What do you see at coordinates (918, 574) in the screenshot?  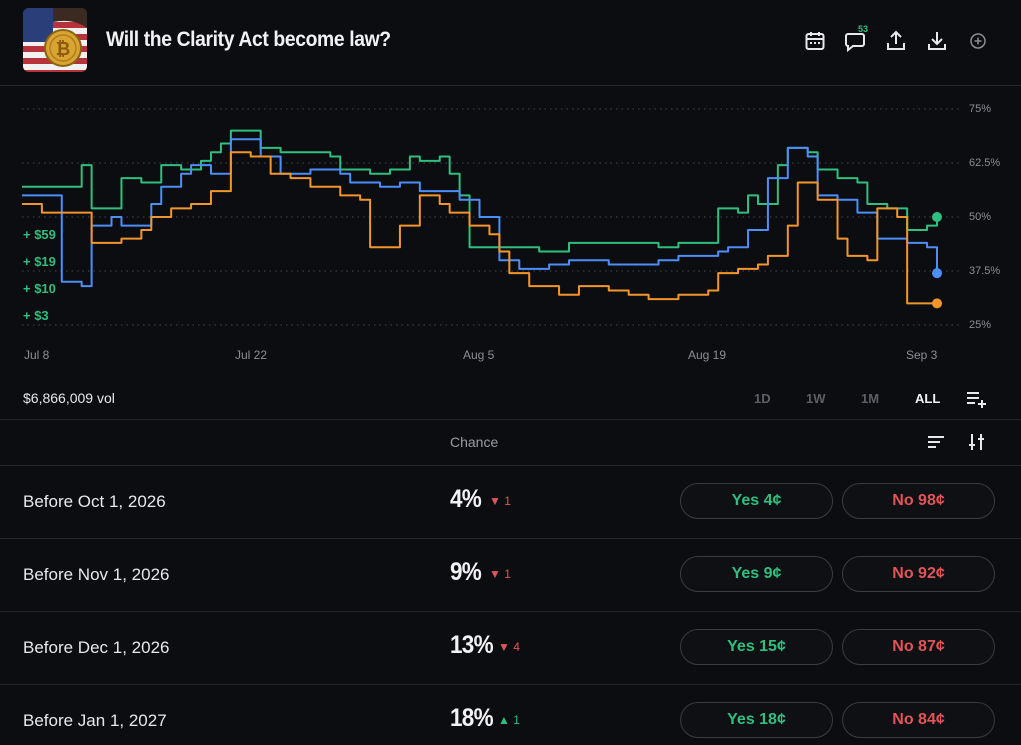 I see `buy-no-button: No 92¢` at bounding box center [918, 574].